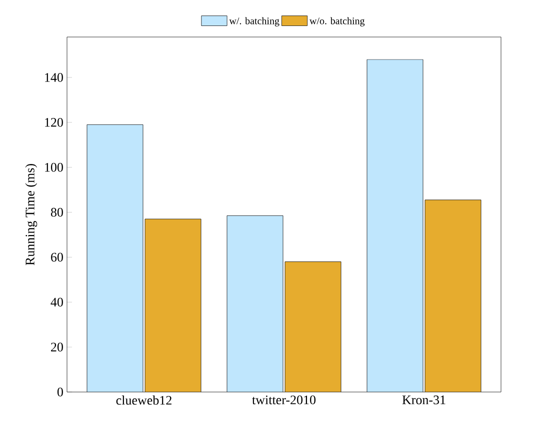 This screenshot has height=429, width=546. I want to click on x-tick-label: clueweb12, so click(144, 400).